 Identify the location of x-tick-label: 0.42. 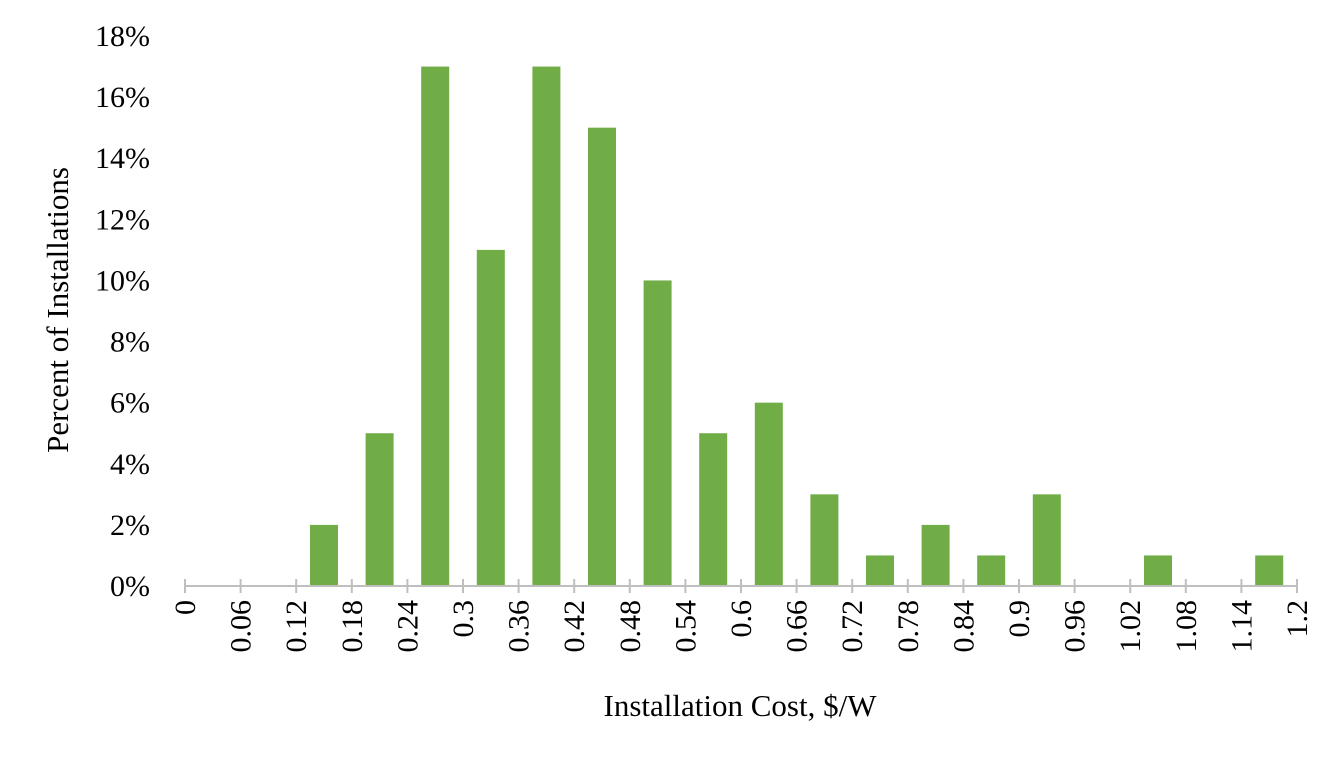
(574, 626).